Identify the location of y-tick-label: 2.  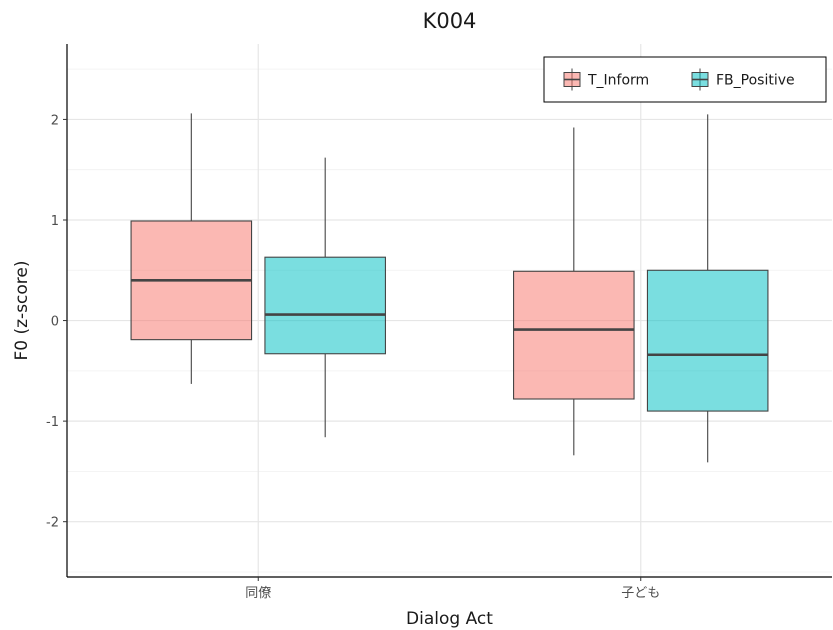
(55, 120).